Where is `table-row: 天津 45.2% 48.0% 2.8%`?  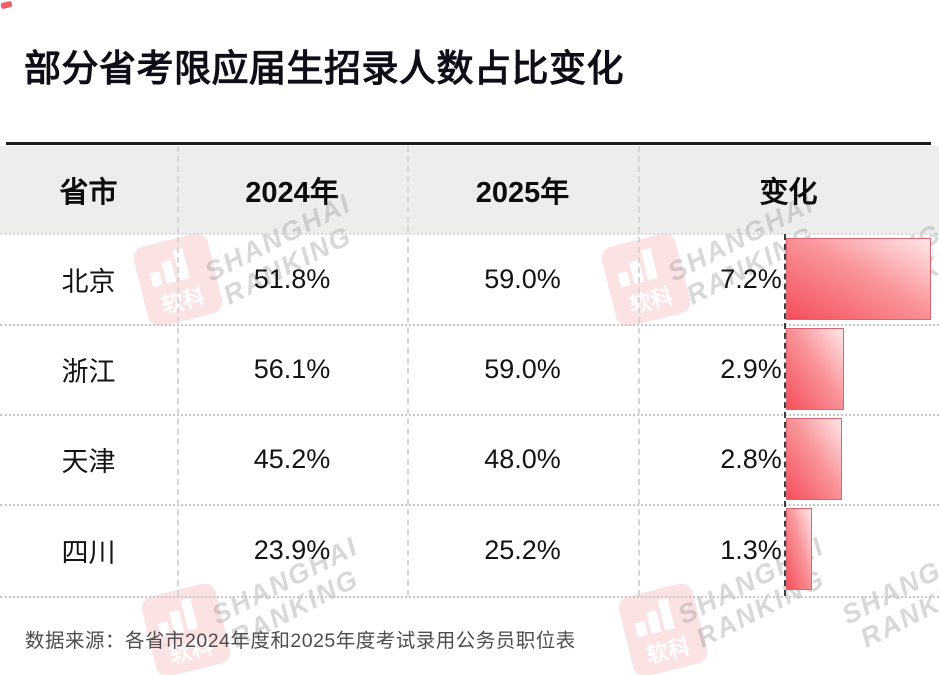
table-row: 天津 45.2% 48.0% 2.8% is located at coordinates (469, 459).